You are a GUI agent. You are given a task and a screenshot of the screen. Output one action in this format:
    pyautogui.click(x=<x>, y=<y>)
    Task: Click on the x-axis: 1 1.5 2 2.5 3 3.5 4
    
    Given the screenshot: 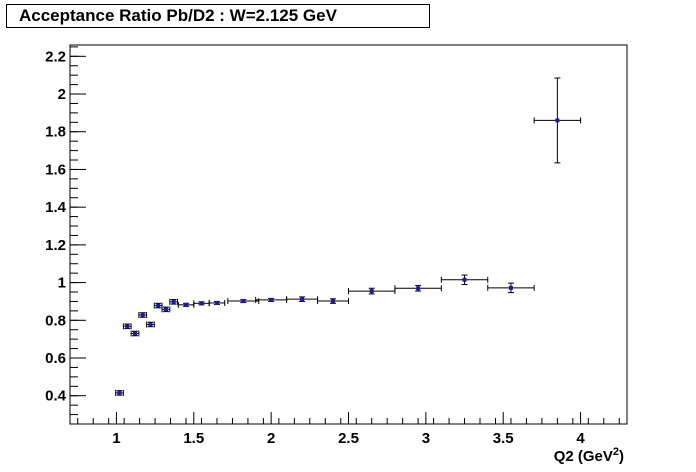 What is the action you would take?
    pyautogui.click(x=348, y=429)
    